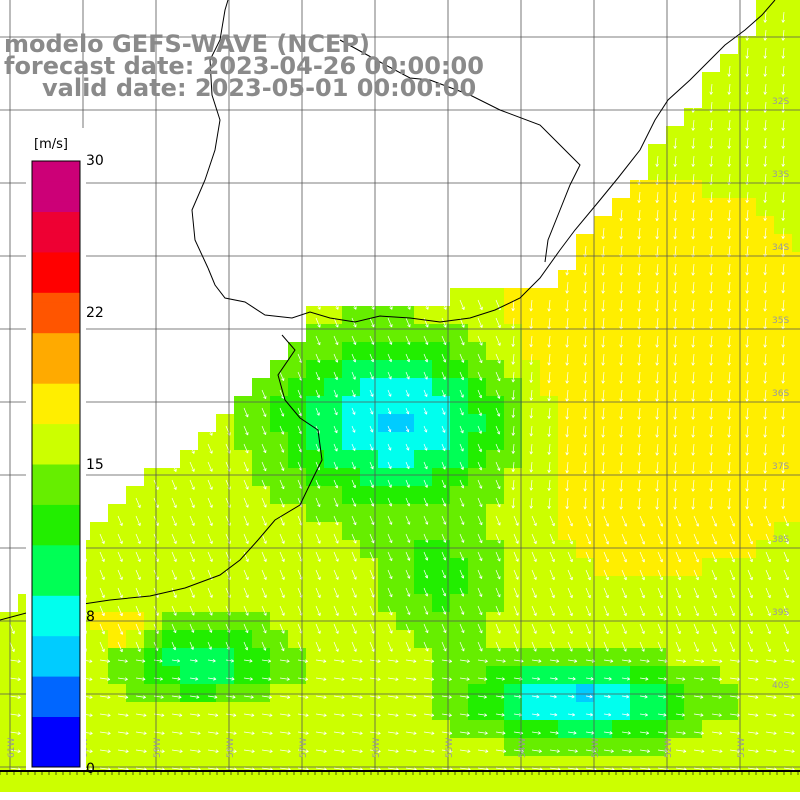  I want to click on colorbar-tick-22: 22, so click(95, 313).